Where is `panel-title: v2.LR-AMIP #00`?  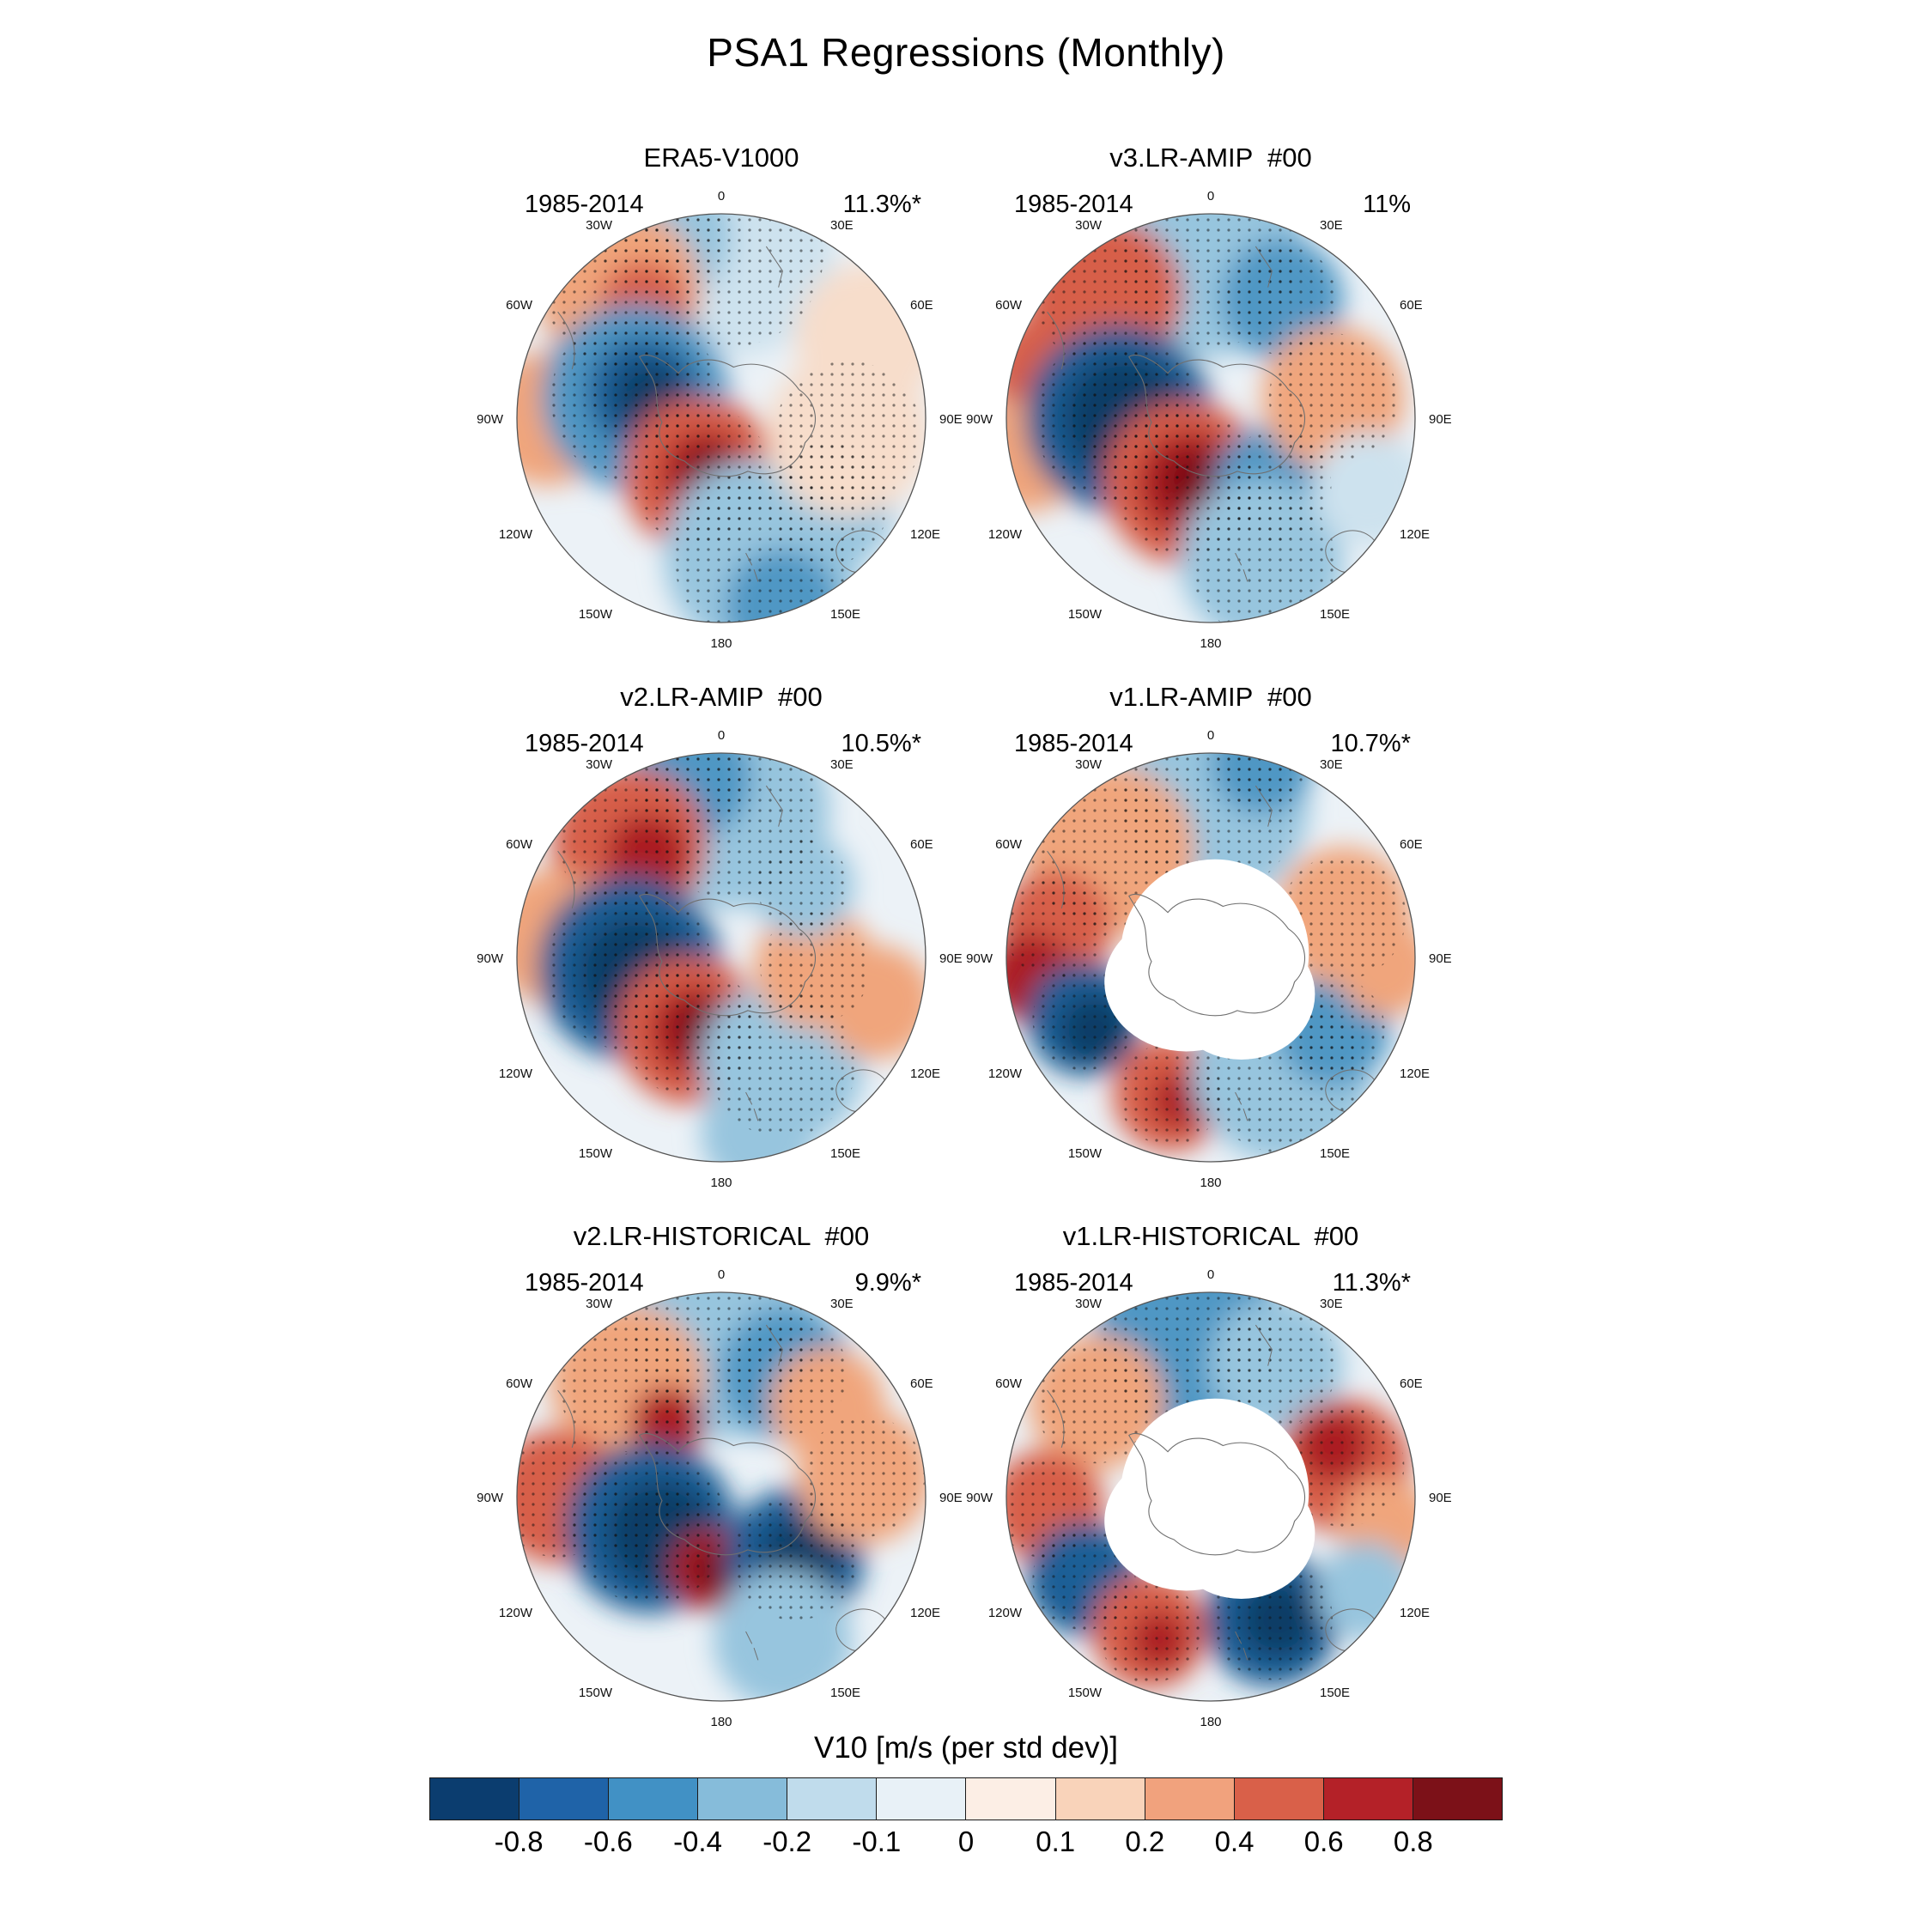 panel-title: v2.LR-AMIP #00 is located at coordinates (722, 697).